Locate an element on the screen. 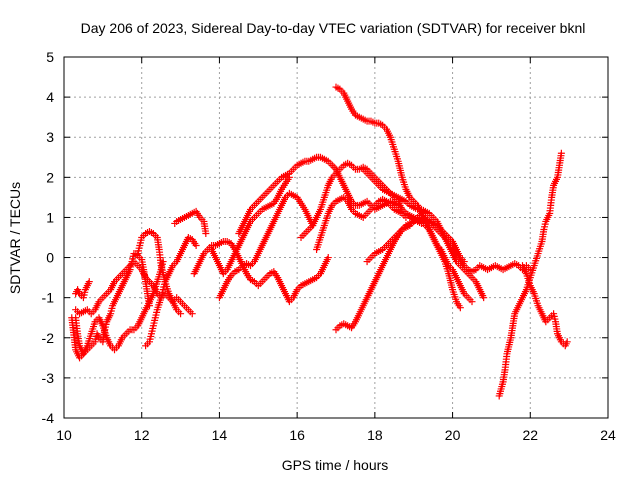 The image size is (640, 480). x-tick-label: 16 is located at coordinates (297, 435).